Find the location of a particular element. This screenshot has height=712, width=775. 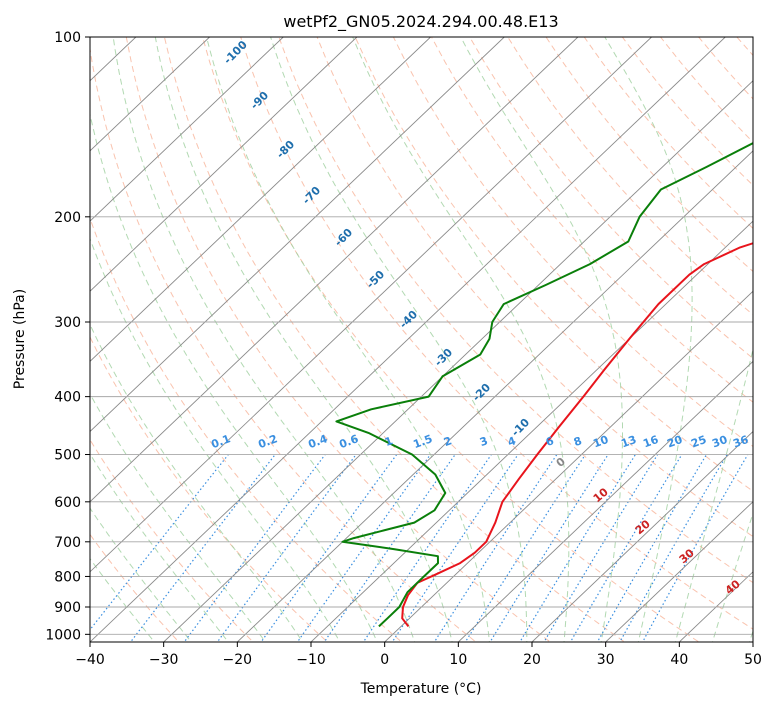

y-tick-label: 800 is located at coordinates (67, 577).